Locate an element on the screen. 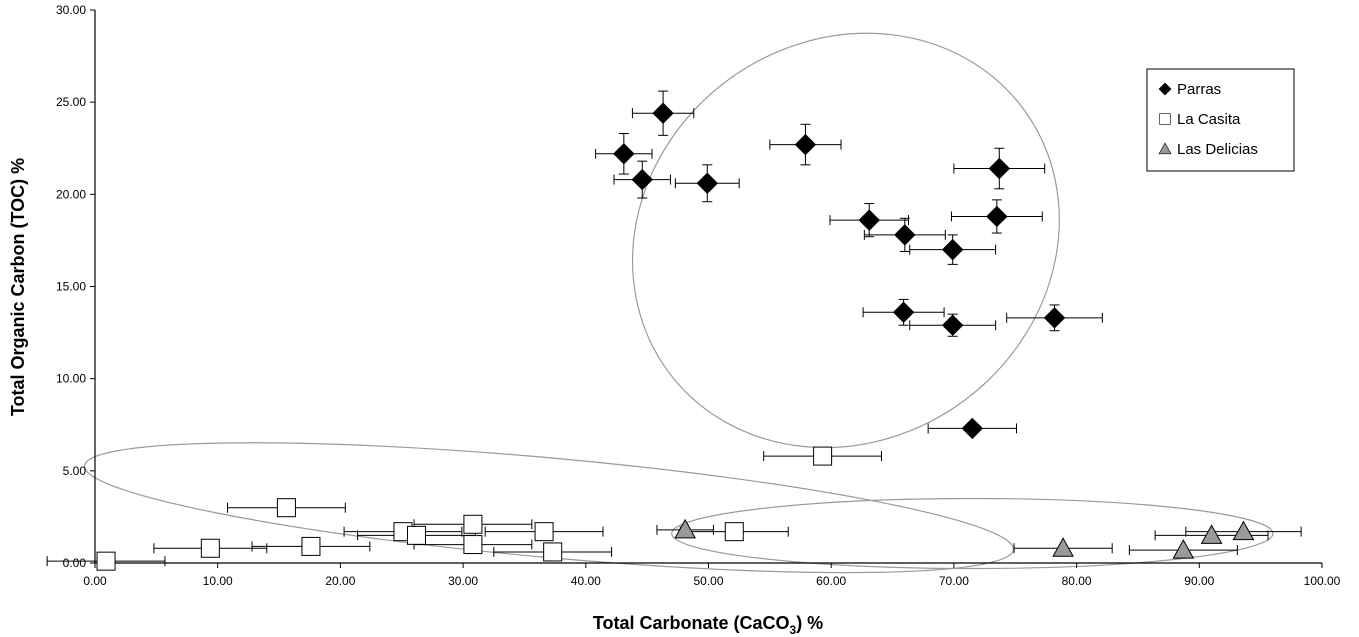 This screenshot has height=637, width=1359. y-tick-label: 30.00 is located at coordinates (71, 10).